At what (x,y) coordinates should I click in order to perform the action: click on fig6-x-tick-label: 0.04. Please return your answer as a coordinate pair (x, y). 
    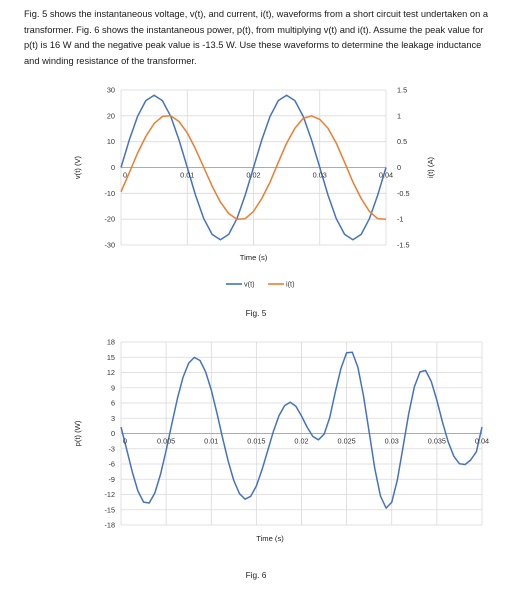
    Looking at the image, I should click on (482, 441).